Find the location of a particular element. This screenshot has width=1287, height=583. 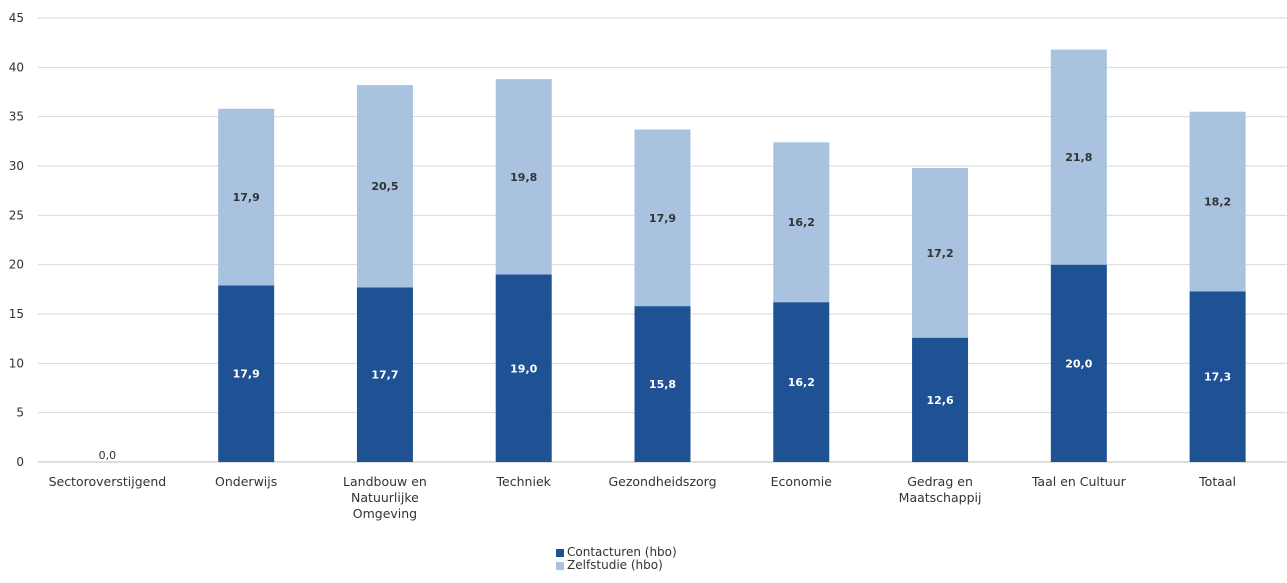

legend-label-contacturen: Contacturen (hbo) is located at coordinates (622, 552).